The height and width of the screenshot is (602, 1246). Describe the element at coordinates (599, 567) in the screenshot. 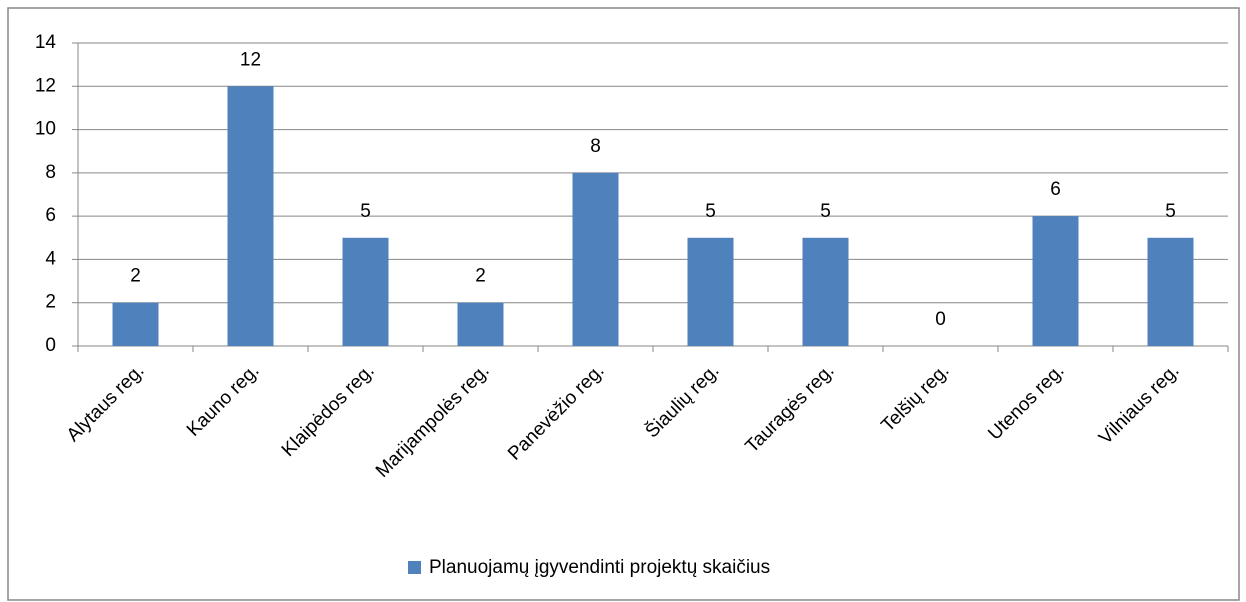

I see `legend-label: Planuojamų įgyvendinti projektų skaičius` at that location.